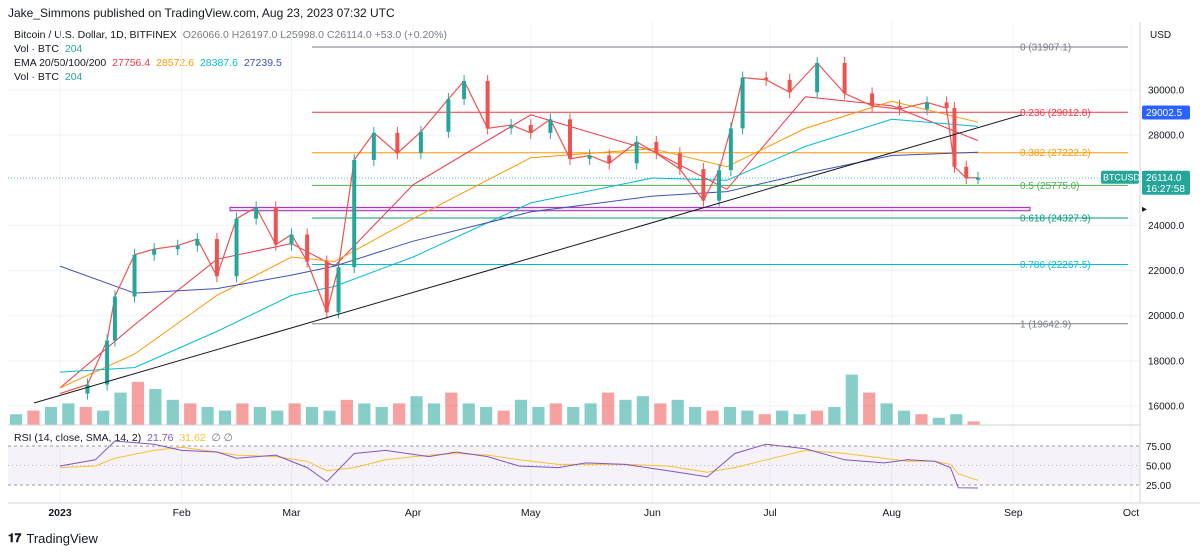  Describe the element at coordinates (1166, 361) in the screenshot. I see `price-tick-label: 18000.0` at that location.